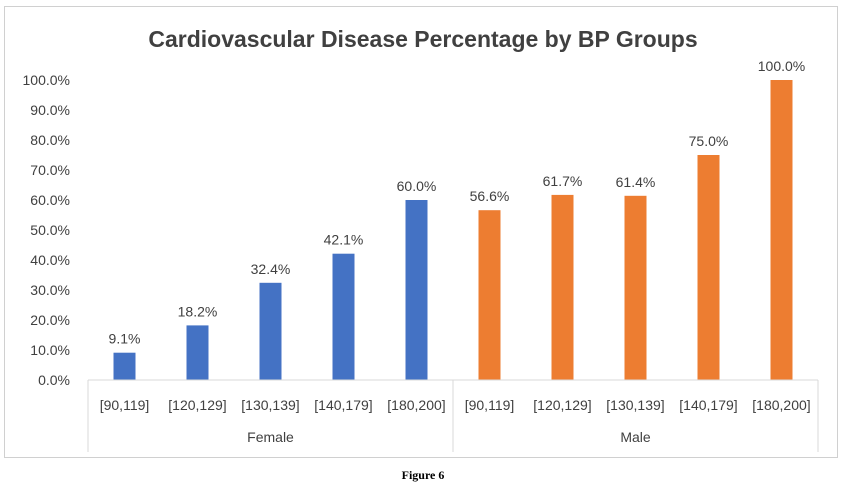 Image resolution: width=846 pixels, height=494 pixels. I want to click on data-label: 61.7%, so click(563, 181).